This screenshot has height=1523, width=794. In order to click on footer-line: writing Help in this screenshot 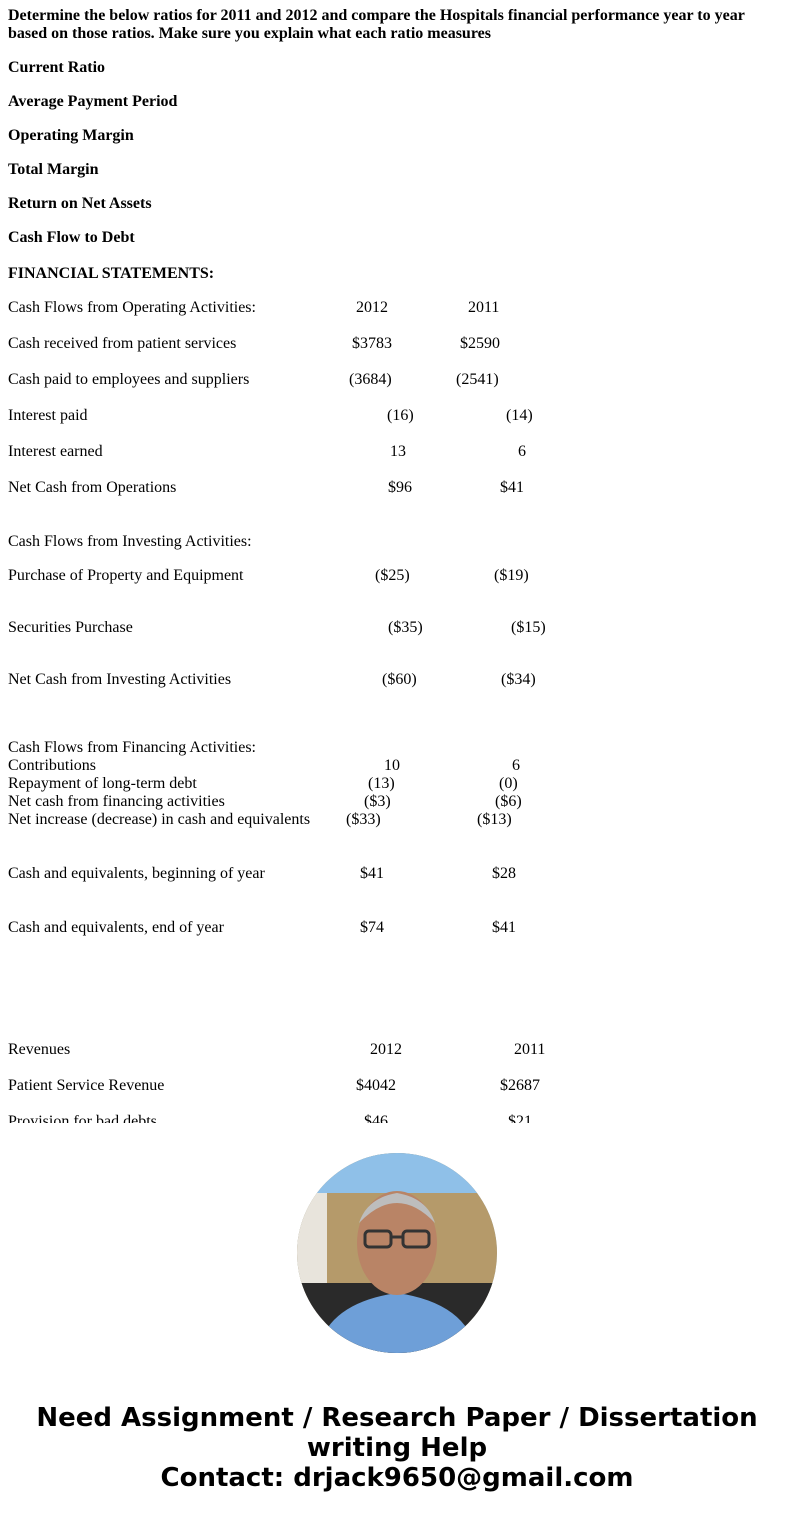, I will do `click(397, 1448)`.